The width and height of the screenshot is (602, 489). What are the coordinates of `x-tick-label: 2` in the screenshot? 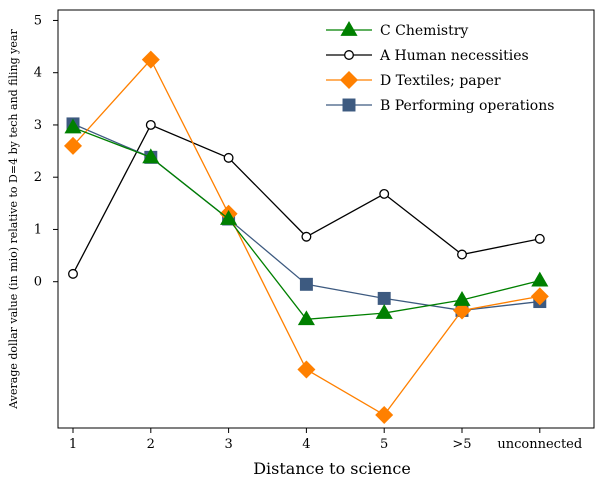 It's located at (151, 444).